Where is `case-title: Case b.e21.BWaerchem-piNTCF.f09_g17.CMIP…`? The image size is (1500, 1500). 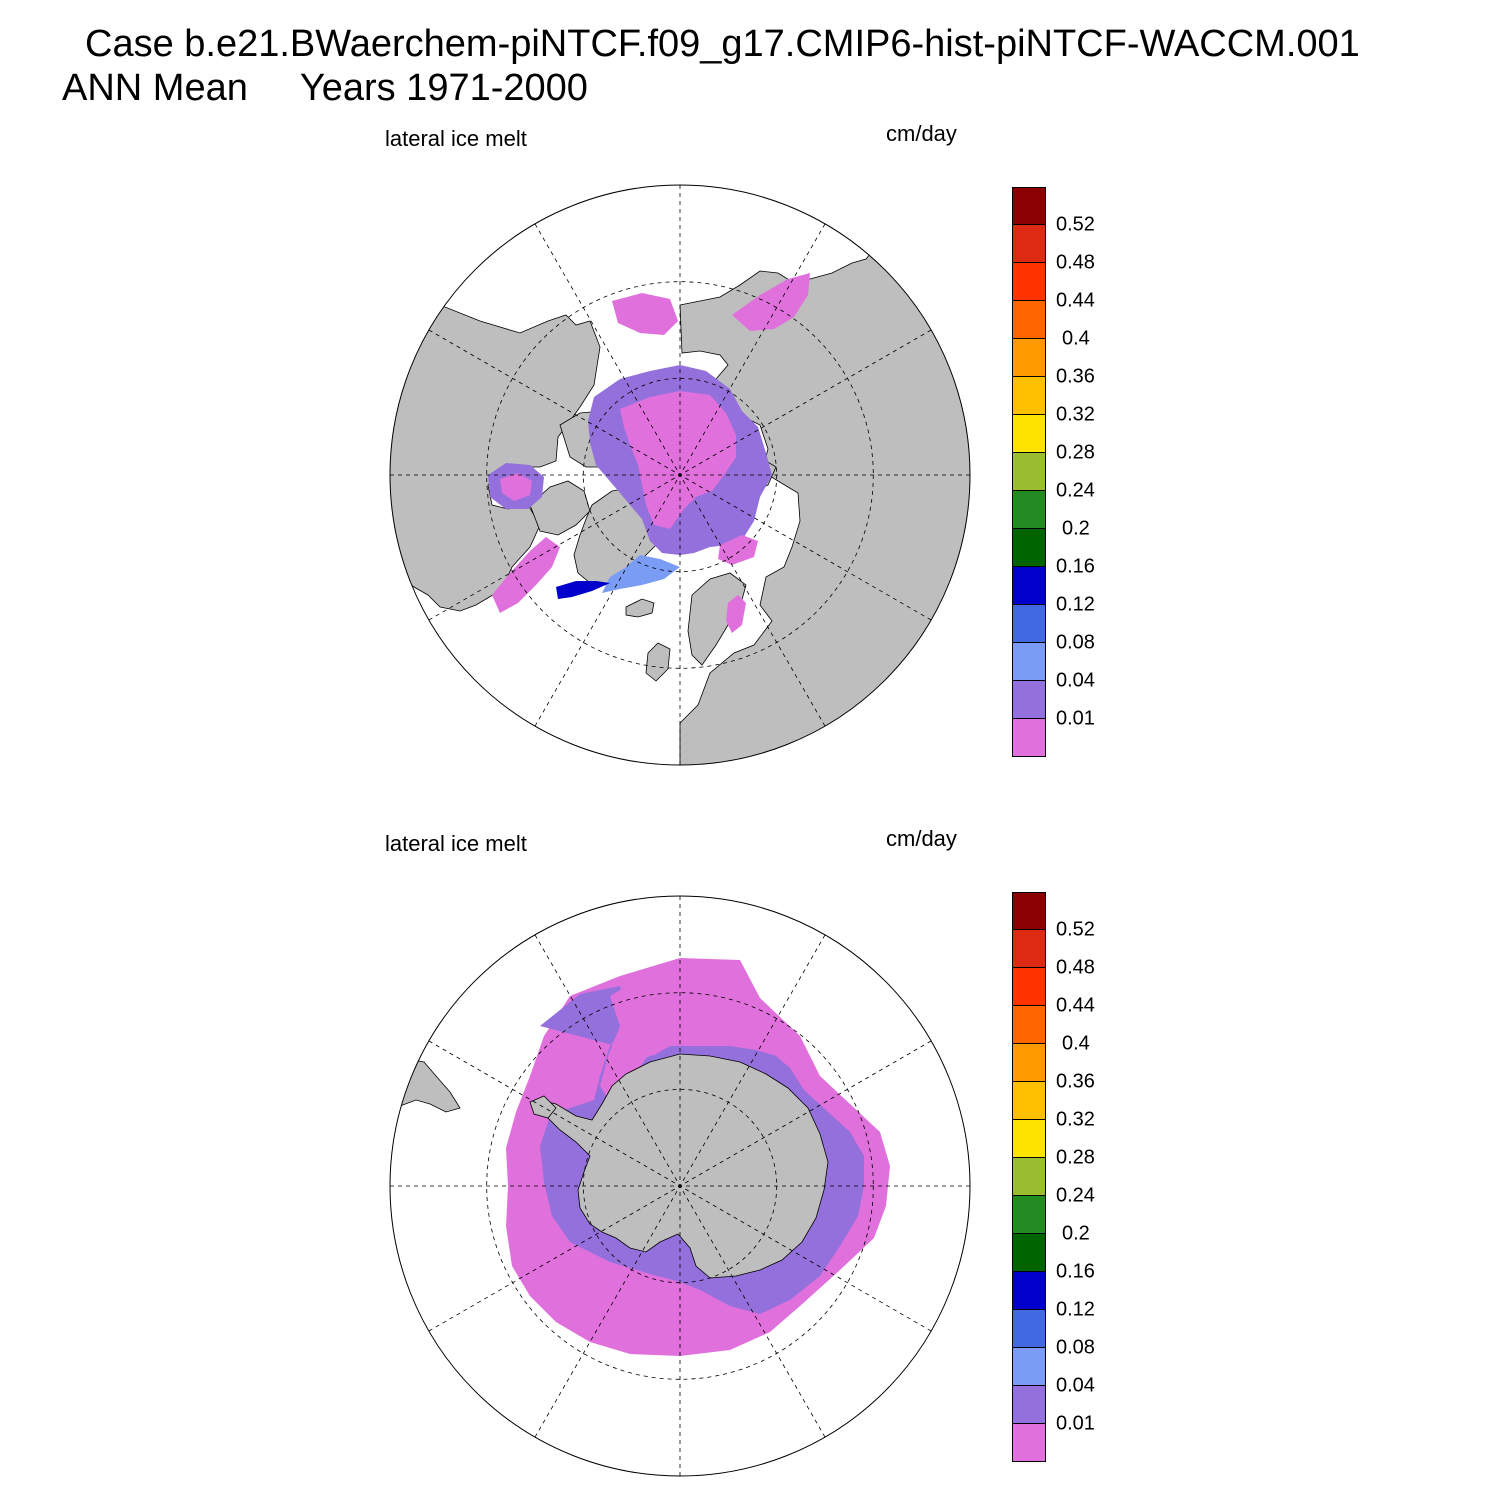
case-title: Case b.e21.BWaerchem-piNTCF.f09_g17.CMIP… is located at coordinates (722, 44).